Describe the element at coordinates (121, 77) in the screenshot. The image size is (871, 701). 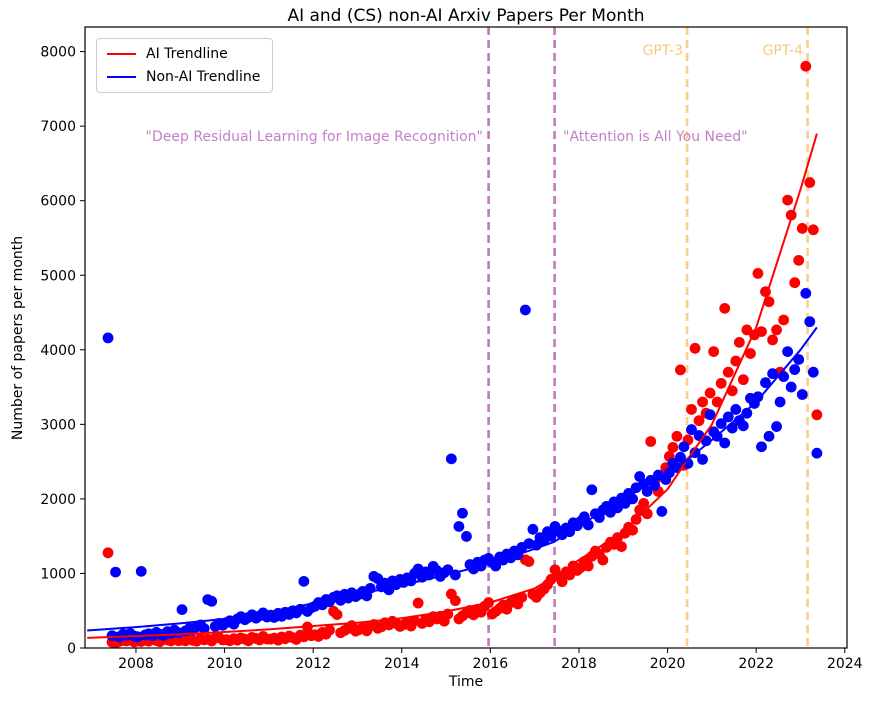
I see `legend-line-swatch-blue` at that location.